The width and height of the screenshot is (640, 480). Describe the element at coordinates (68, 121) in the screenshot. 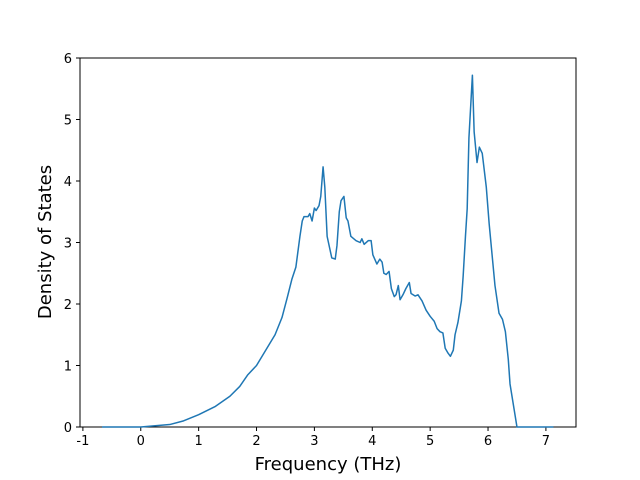

I see `y-tick-label: 5` at that location.